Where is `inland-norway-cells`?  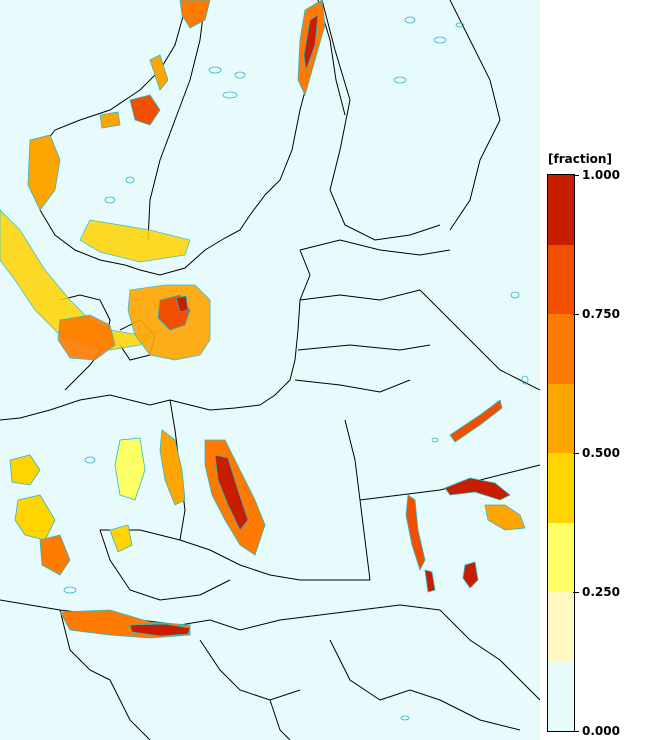
inland-norway-cells is located at coordinates (135, 241).